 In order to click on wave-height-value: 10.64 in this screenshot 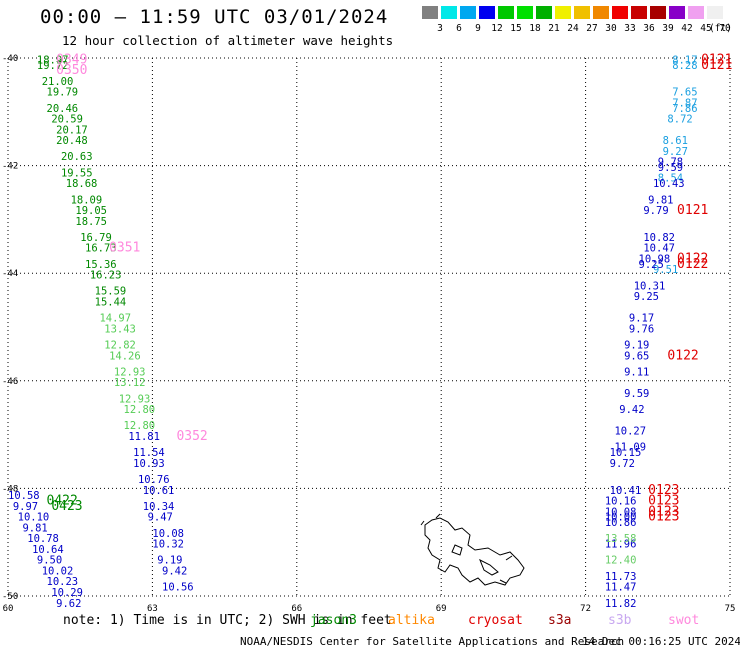, I will do `click(48, 550)`.